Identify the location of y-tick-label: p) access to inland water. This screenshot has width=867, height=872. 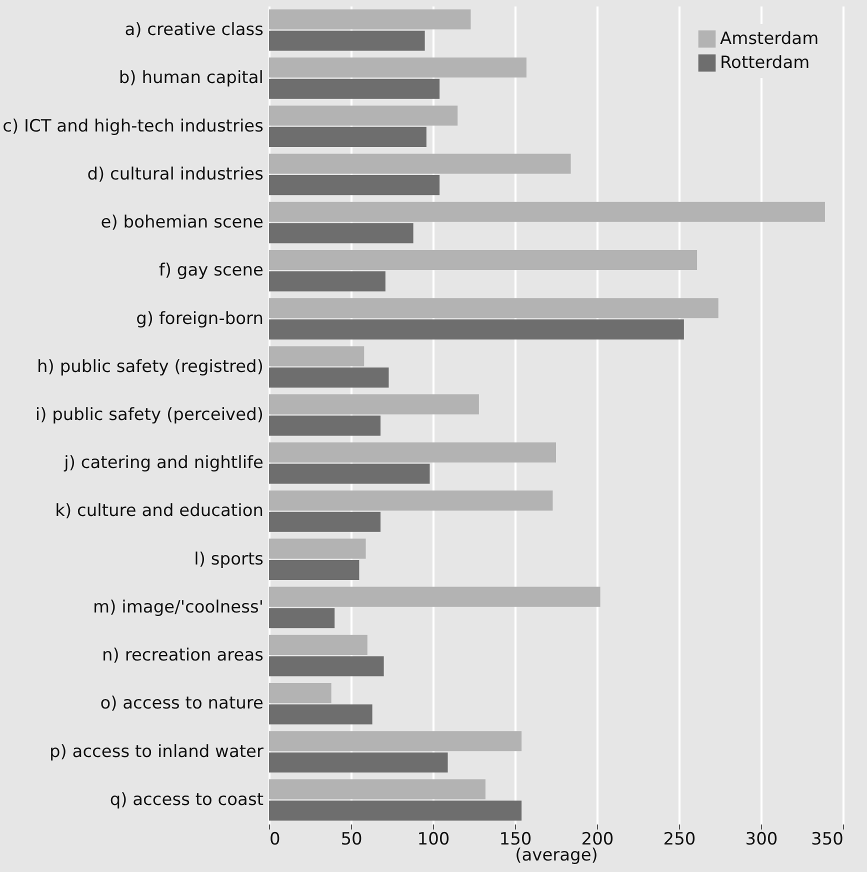
(156, 752).